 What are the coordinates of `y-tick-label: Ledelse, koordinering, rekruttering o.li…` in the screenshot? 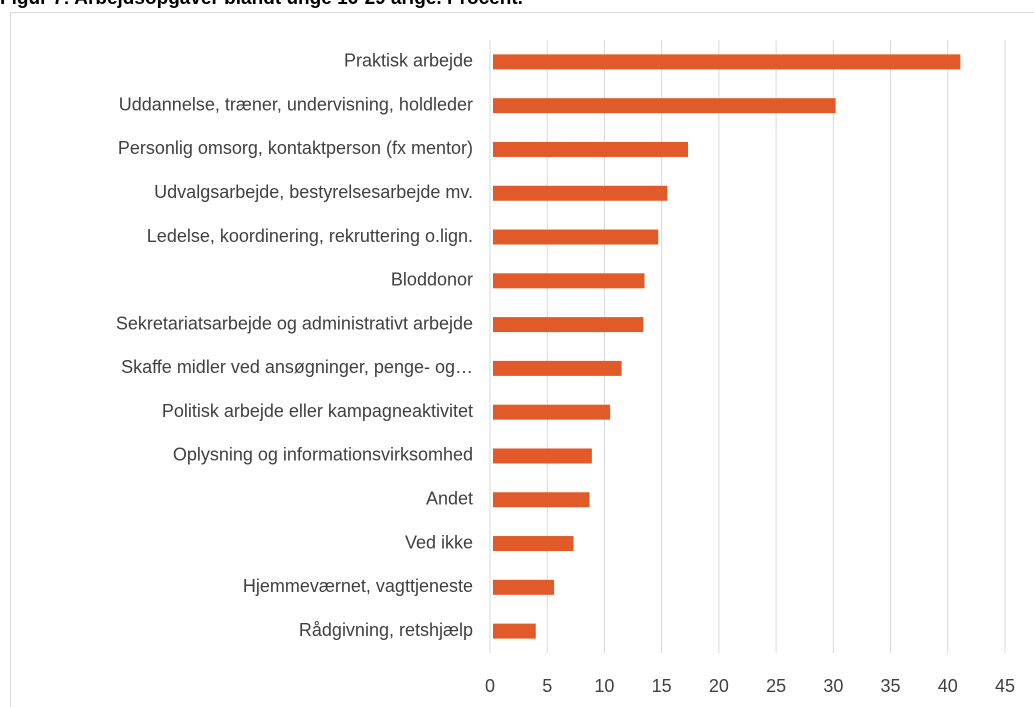 It's located at (310, 236).